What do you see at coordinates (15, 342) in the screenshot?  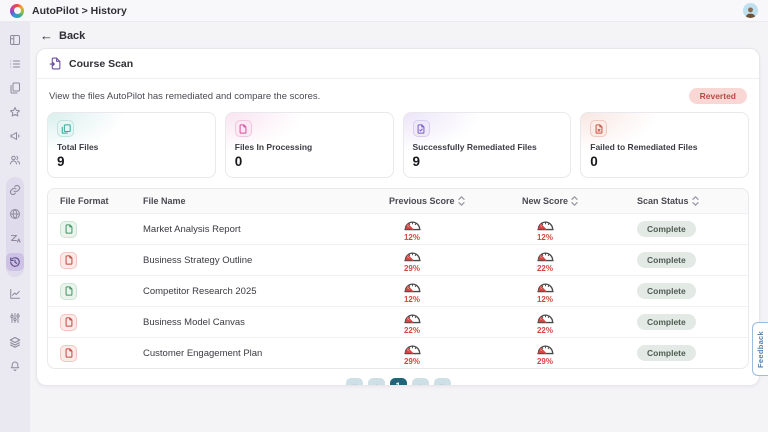 I see `layers-icon` at bounding box center [15, 342].